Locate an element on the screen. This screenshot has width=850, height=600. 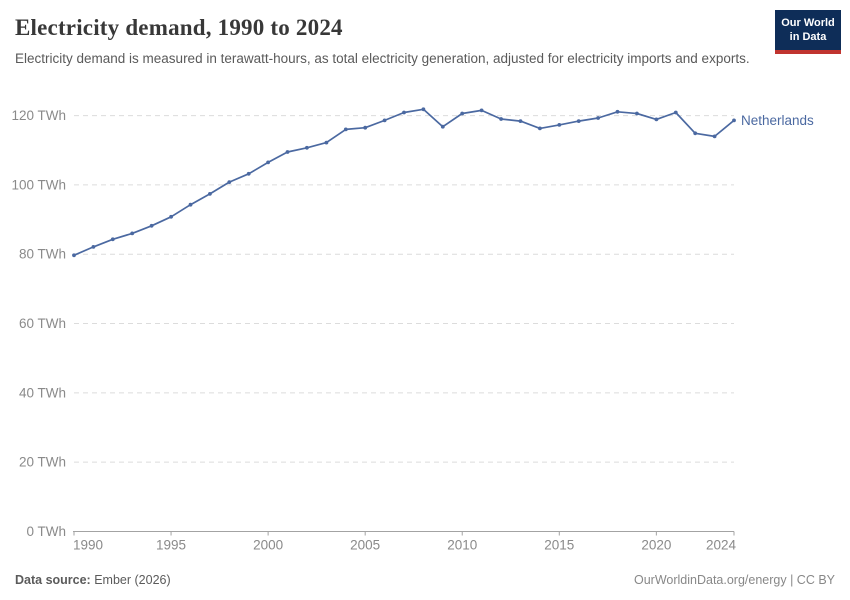
entity-label: Netherlands is located at coordinates (777, 120).